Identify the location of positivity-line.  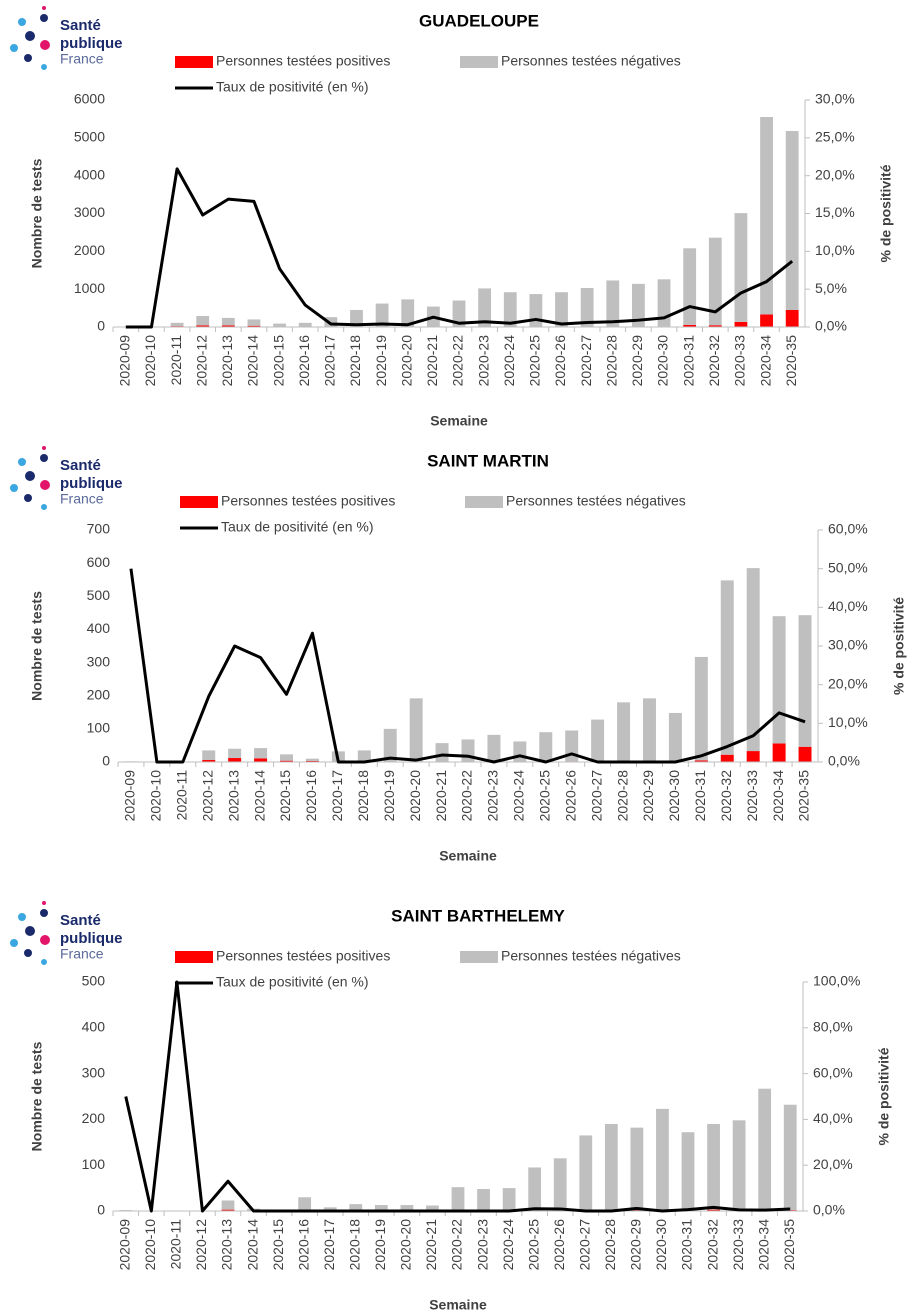
(467, 666).